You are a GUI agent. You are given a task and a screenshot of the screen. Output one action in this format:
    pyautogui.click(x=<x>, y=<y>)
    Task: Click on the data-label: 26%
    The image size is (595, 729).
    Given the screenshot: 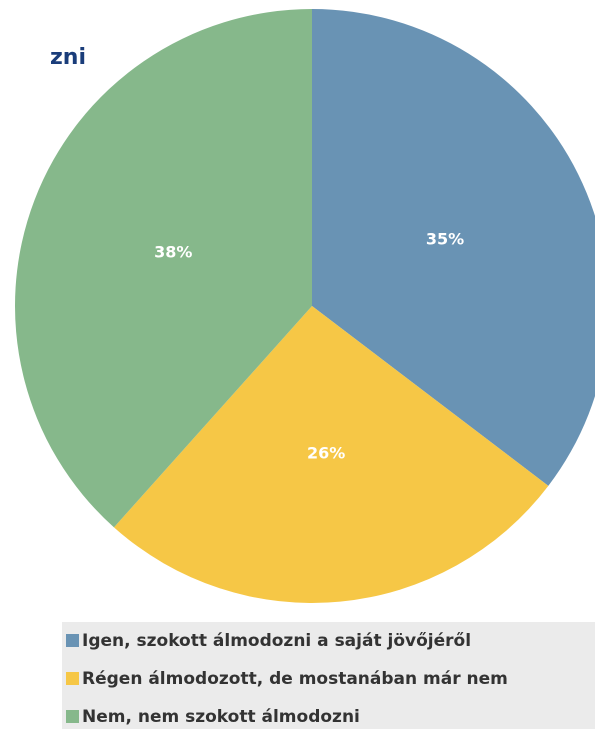 What is the action you would take?
    pyautogui.click(x=326, y=452)
    